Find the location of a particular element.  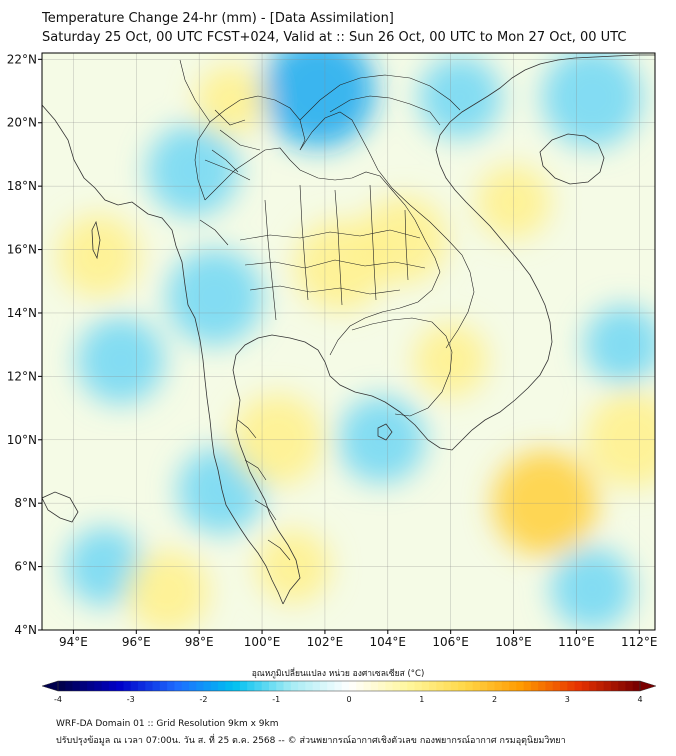

colorbar-tick-label: -1 is located at coordinates (276, 699).